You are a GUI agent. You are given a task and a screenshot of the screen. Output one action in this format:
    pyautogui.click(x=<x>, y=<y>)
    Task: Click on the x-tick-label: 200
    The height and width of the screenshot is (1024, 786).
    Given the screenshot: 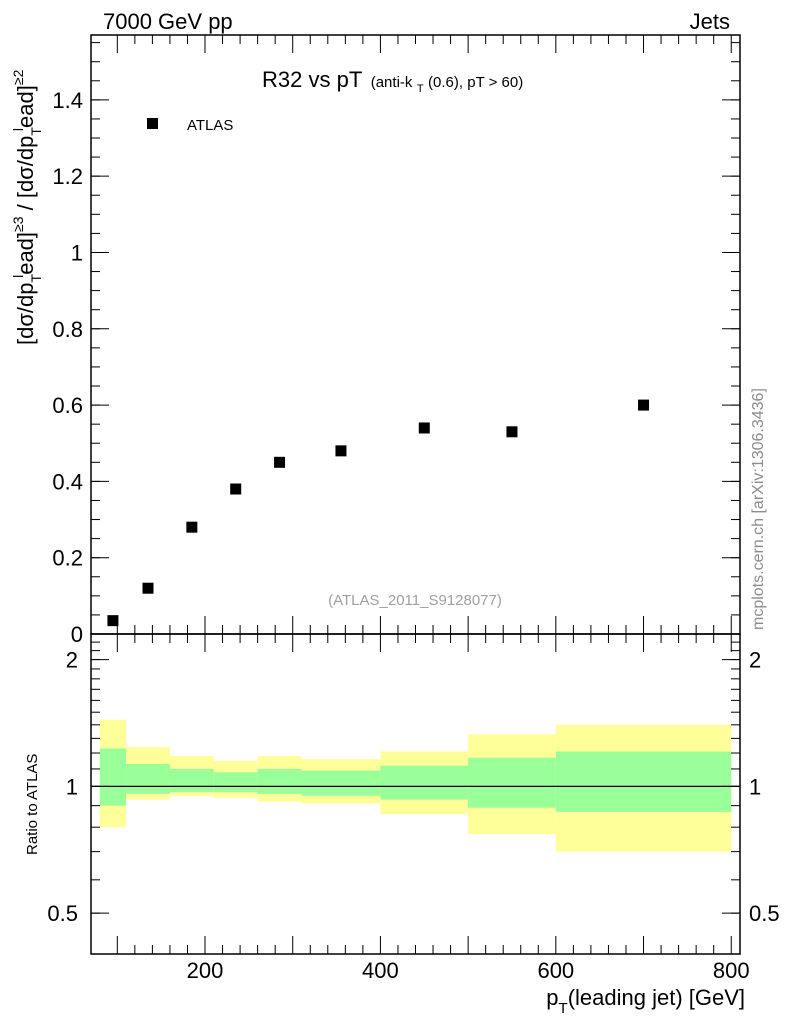 What is the action you would take?
    pyautogui.click(x=205, y=970)
    